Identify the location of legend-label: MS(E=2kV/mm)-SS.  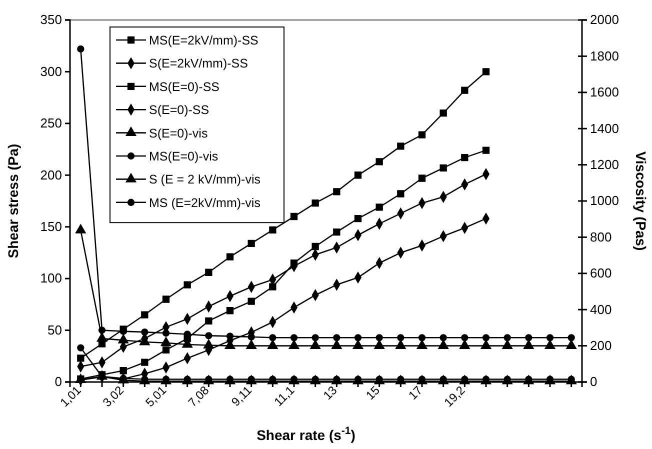
(203, 41).